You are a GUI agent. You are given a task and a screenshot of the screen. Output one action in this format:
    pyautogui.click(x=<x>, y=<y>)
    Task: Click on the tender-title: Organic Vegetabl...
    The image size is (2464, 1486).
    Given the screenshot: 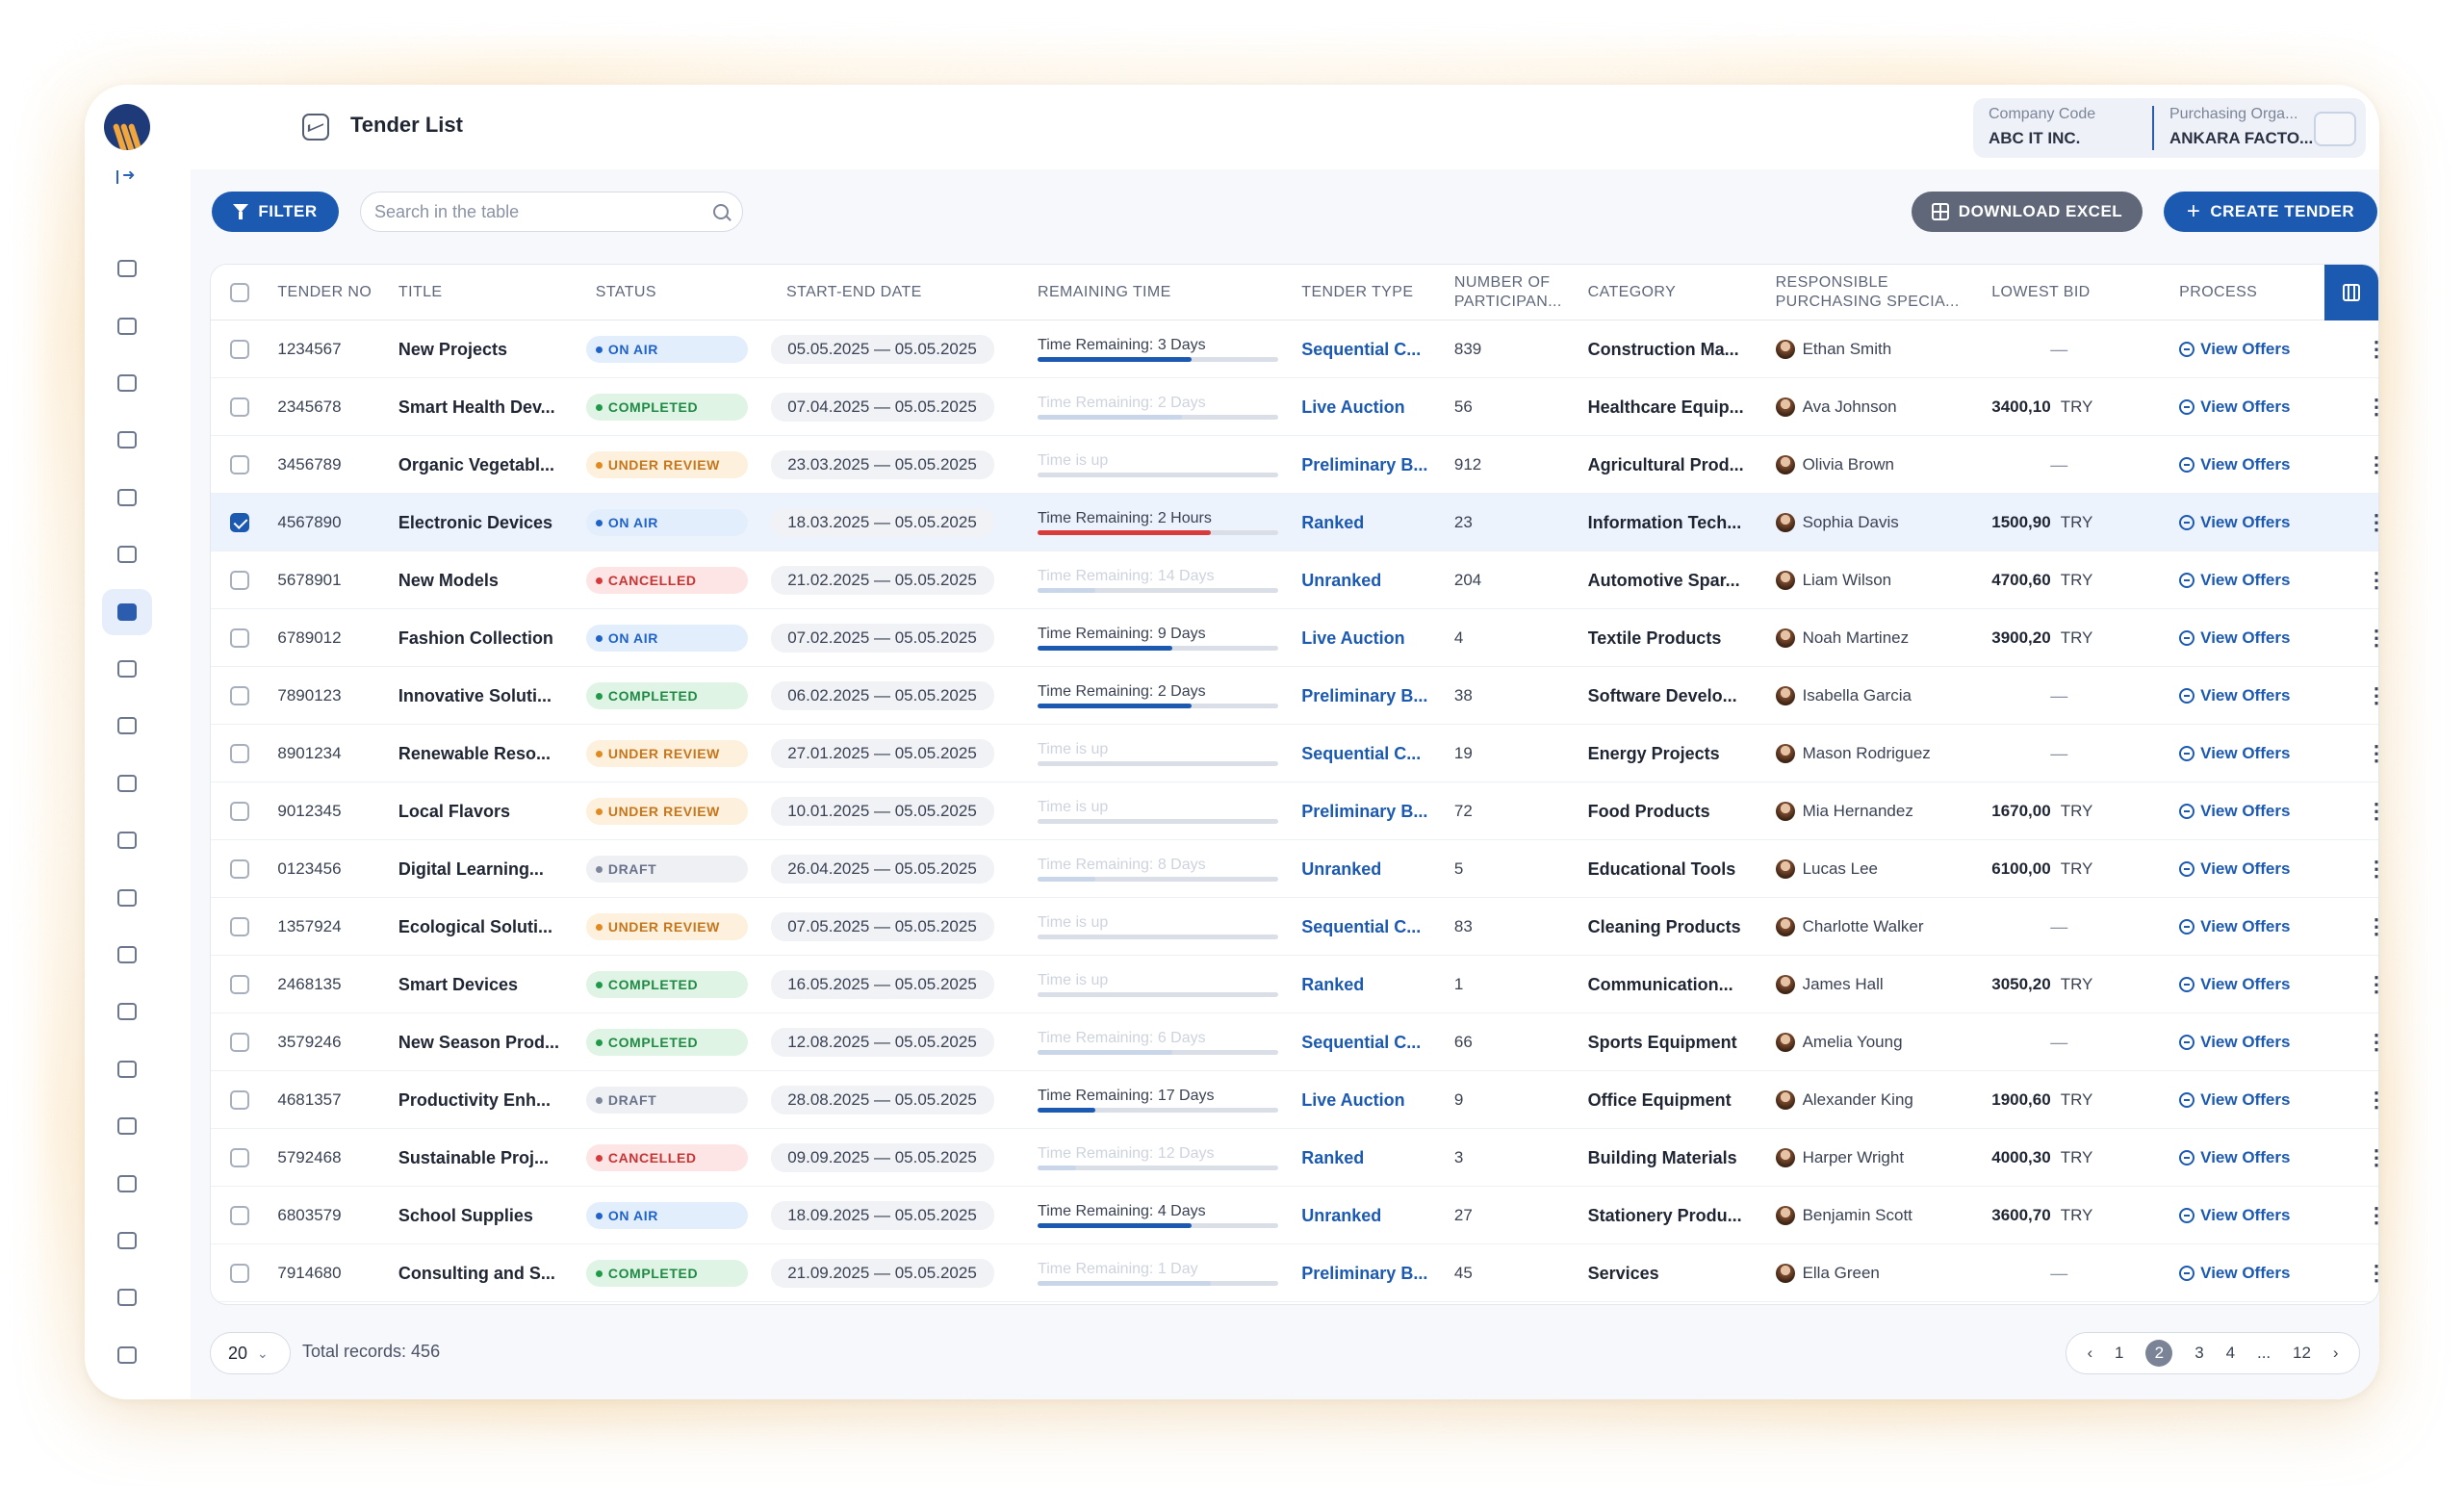 What is the action you would take?
    pyautogui.click(x=476, y=464)
    